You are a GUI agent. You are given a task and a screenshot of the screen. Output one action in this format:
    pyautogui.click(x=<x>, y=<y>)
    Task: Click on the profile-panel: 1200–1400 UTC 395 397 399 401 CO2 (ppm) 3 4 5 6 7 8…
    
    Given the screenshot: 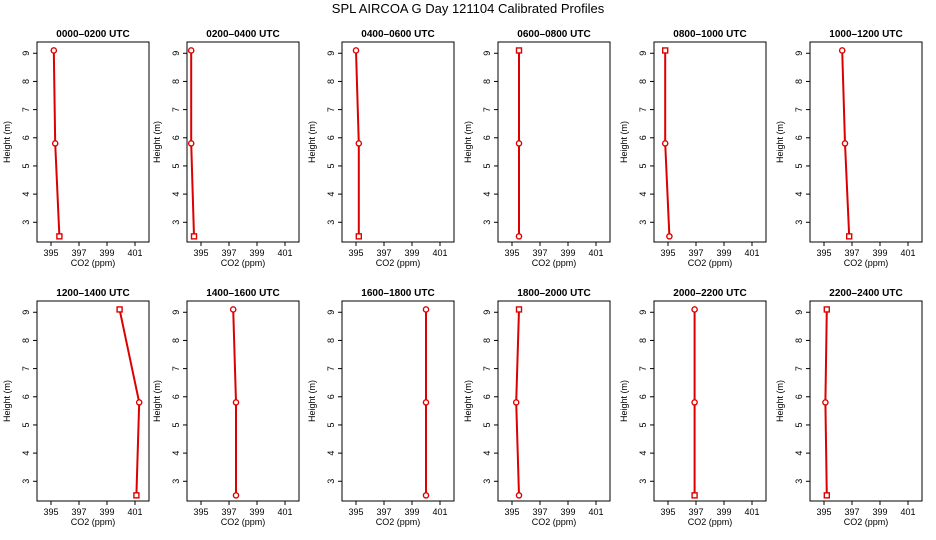 What is the action you would take?
    pyautogui.click(x=76, y=407)
    